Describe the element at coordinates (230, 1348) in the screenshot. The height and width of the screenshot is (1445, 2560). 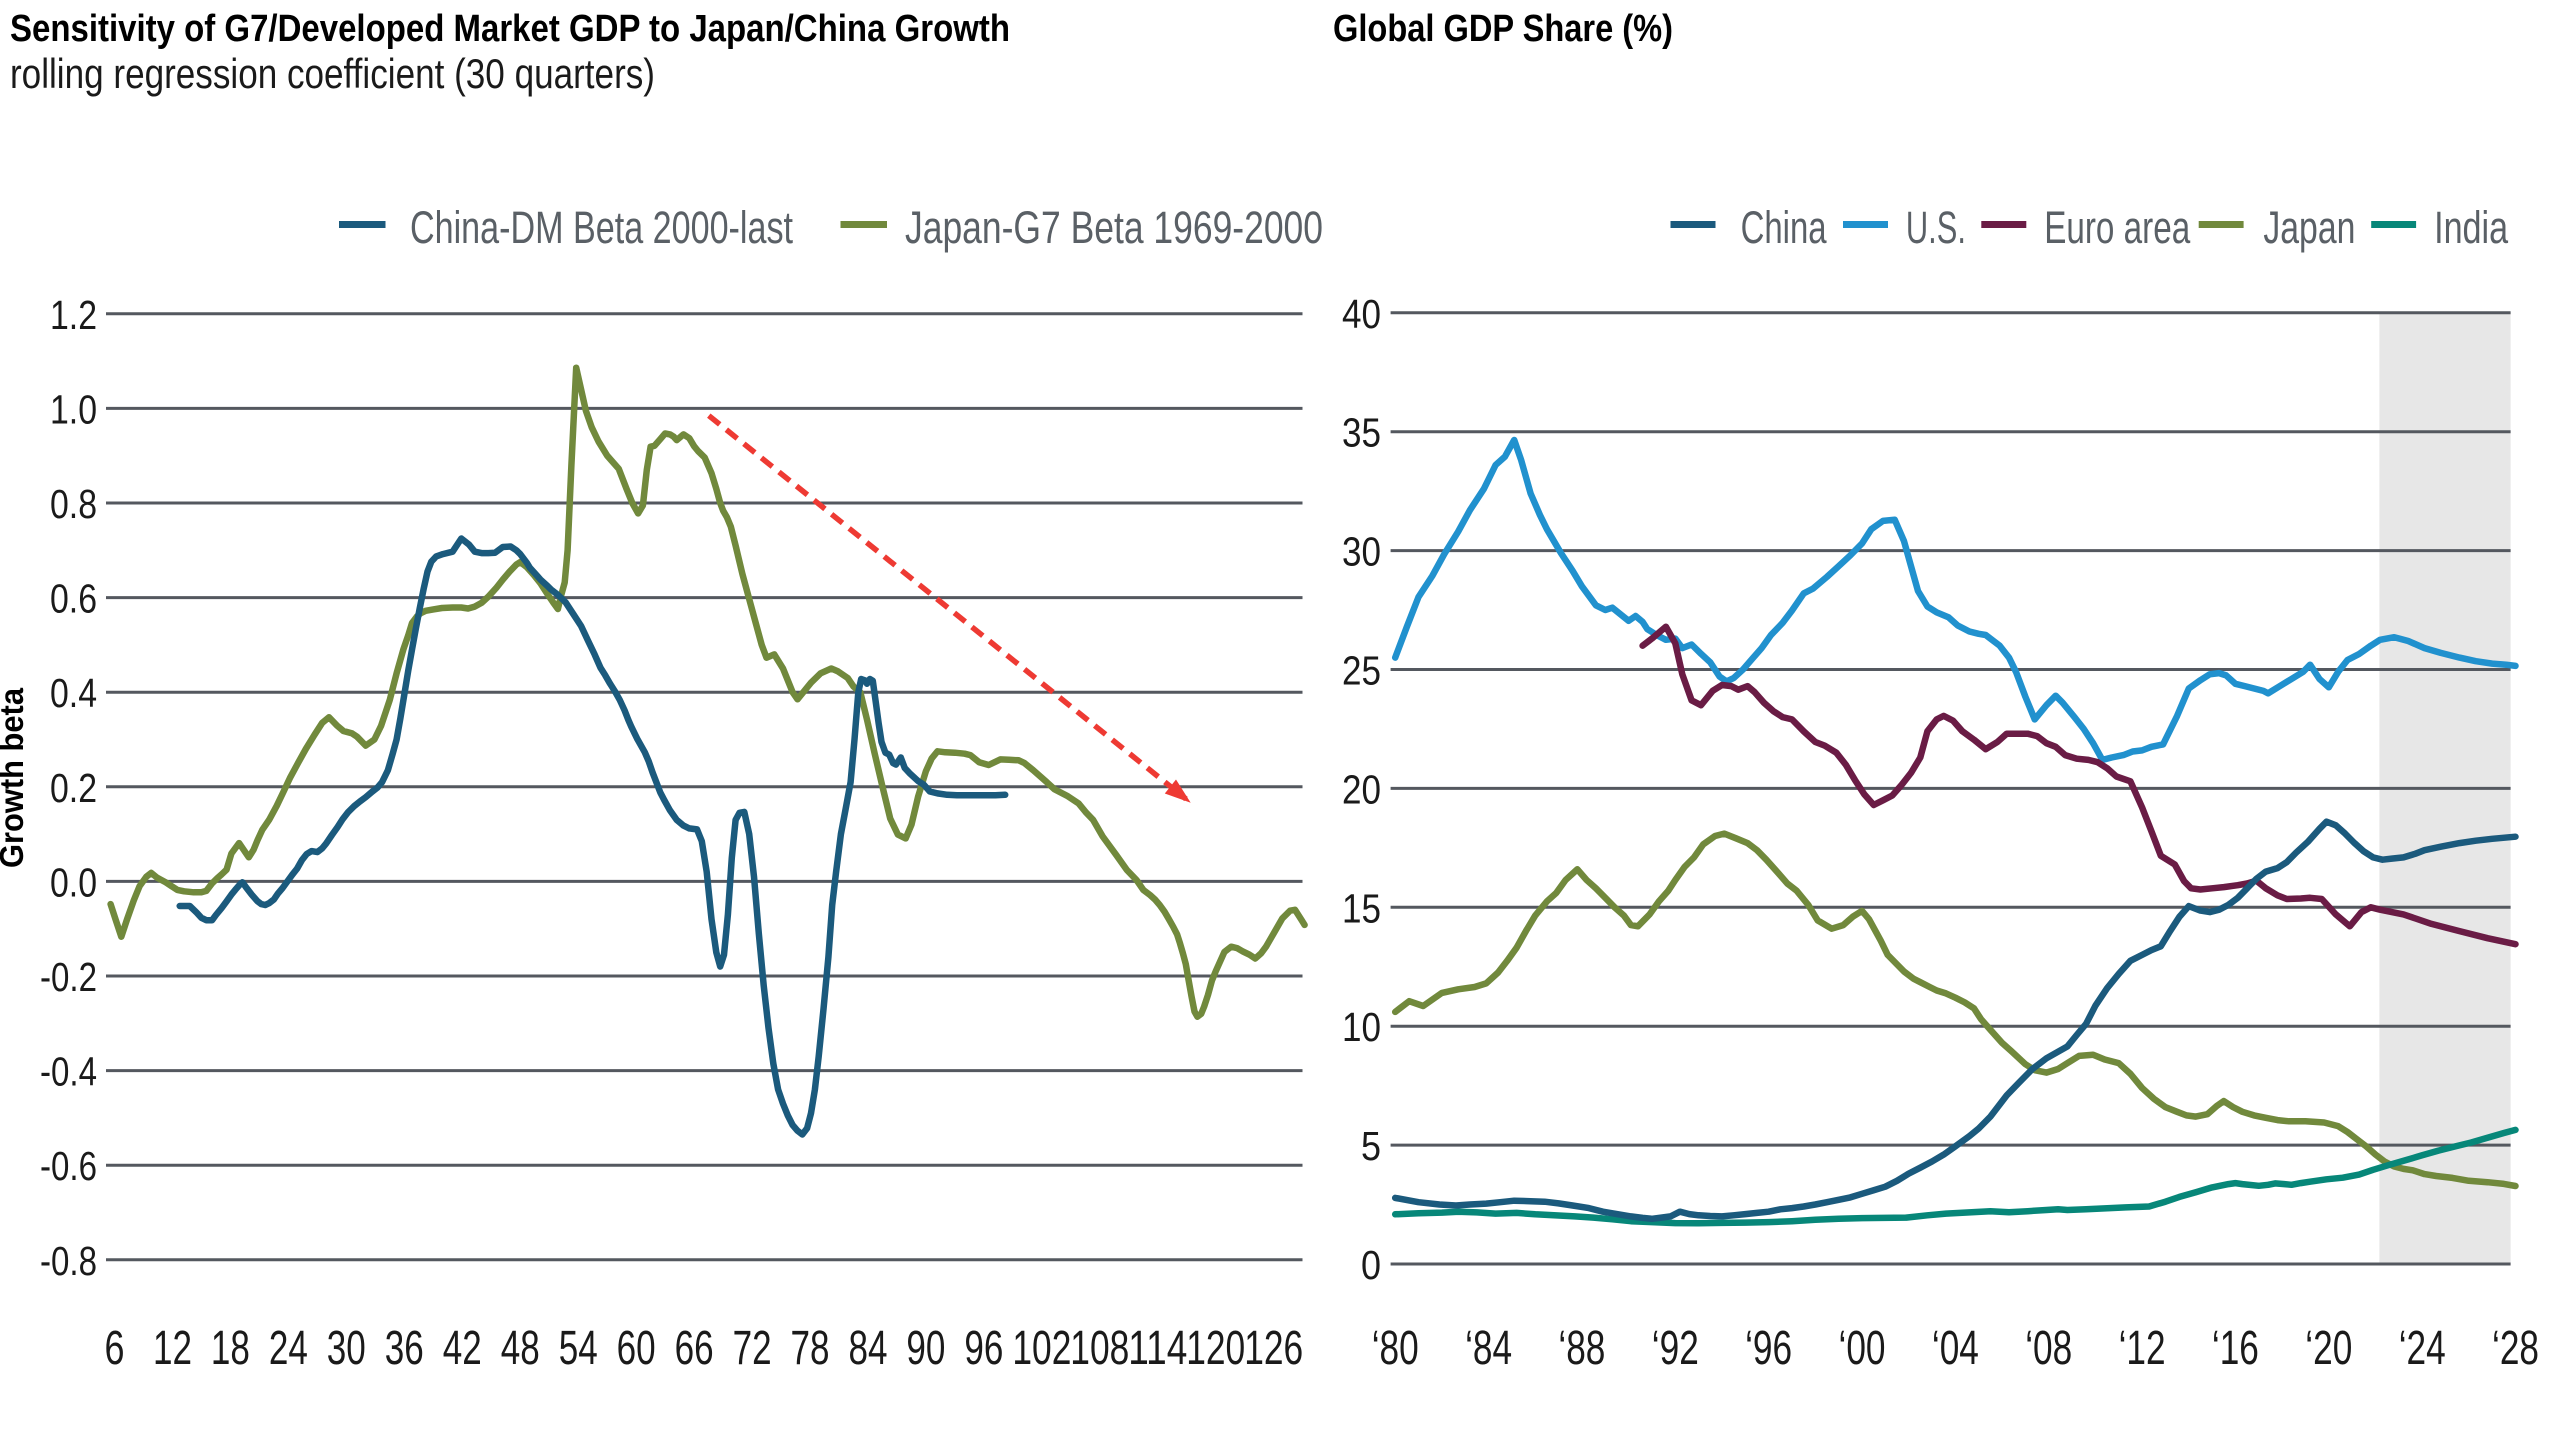
I see `svg-text: 18` at that location.